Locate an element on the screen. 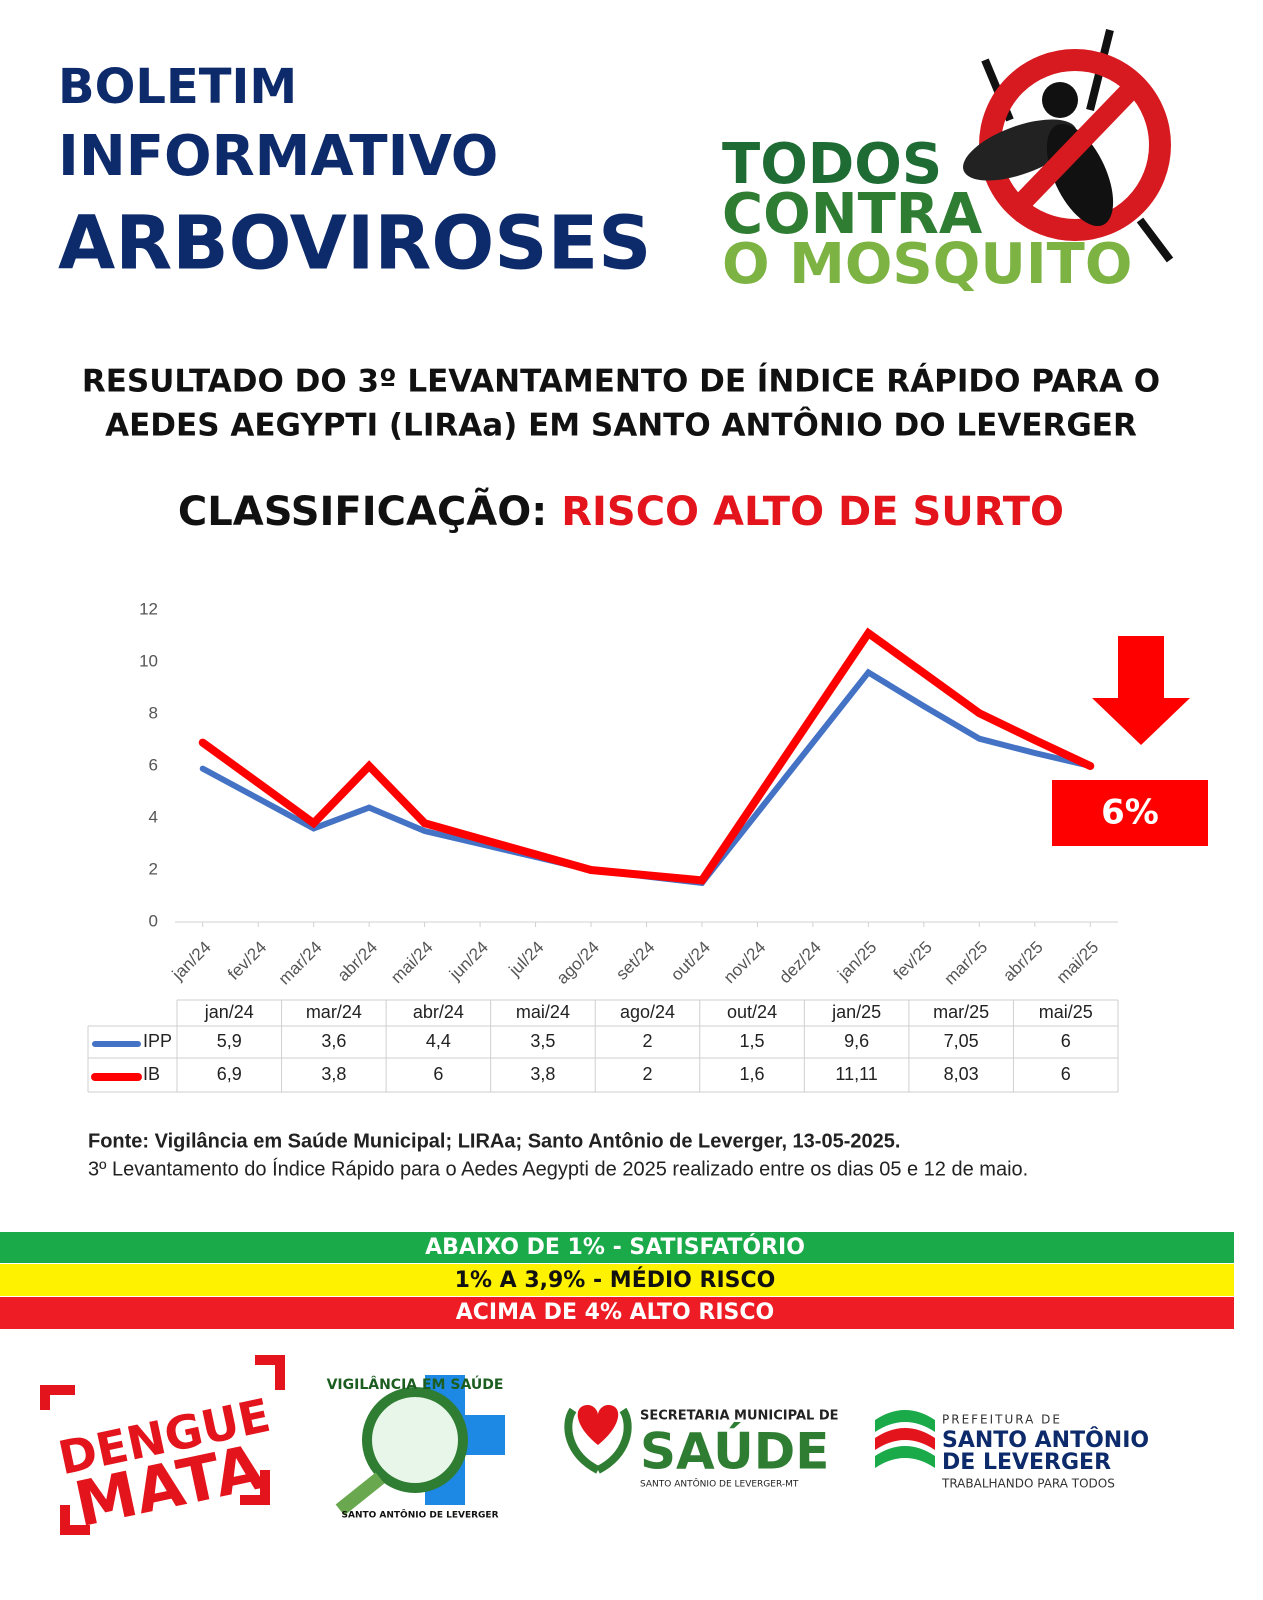  mosquito-wing is located at coordinates (1020, 150).